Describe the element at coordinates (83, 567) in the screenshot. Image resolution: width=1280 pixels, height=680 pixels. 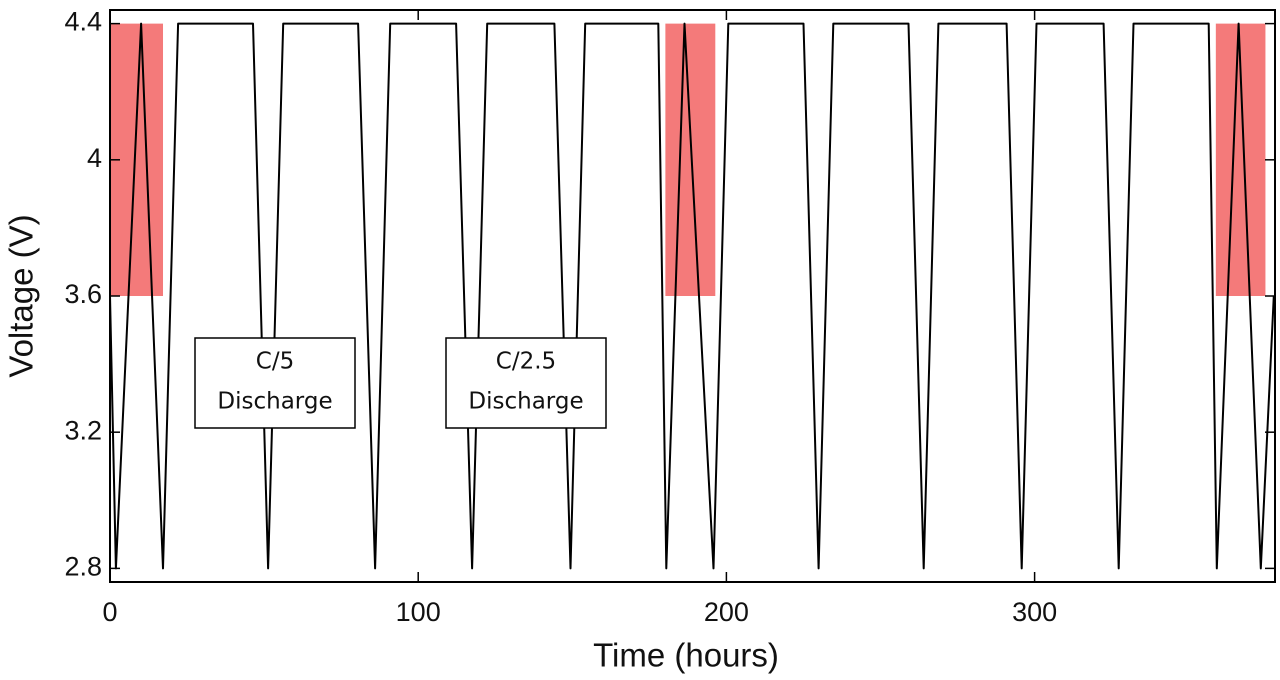
I see `y-tick-label: 2.8` at that location.